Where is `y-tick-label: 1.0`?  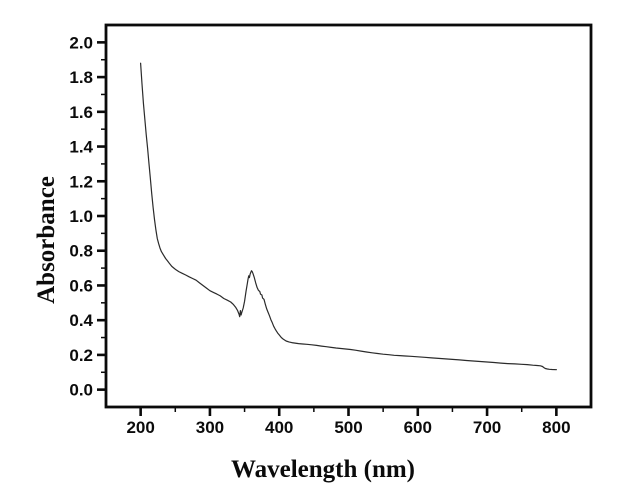
y-tick-label: 1.0 is located at coordinates (81, 216).